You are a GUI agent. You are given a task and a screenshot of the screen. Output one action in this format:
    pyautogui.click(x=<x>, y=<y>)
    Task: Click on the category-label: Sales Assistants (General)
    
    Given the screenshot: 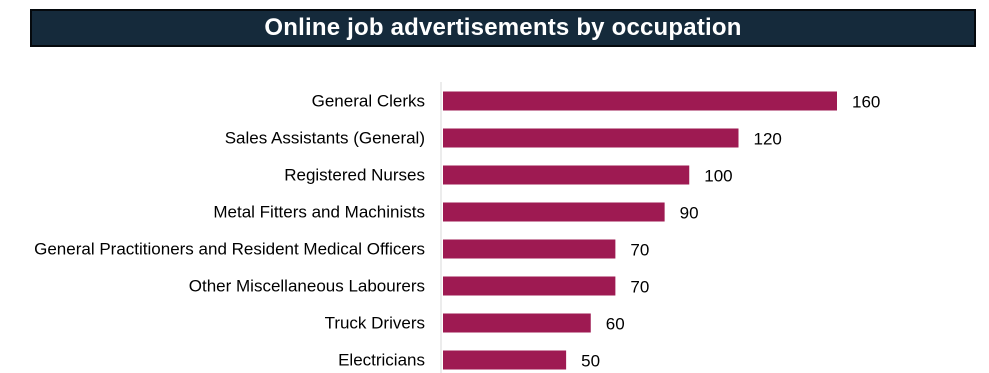 What is the action you would take?
    pyautogui.click(x=325, y=138)
    